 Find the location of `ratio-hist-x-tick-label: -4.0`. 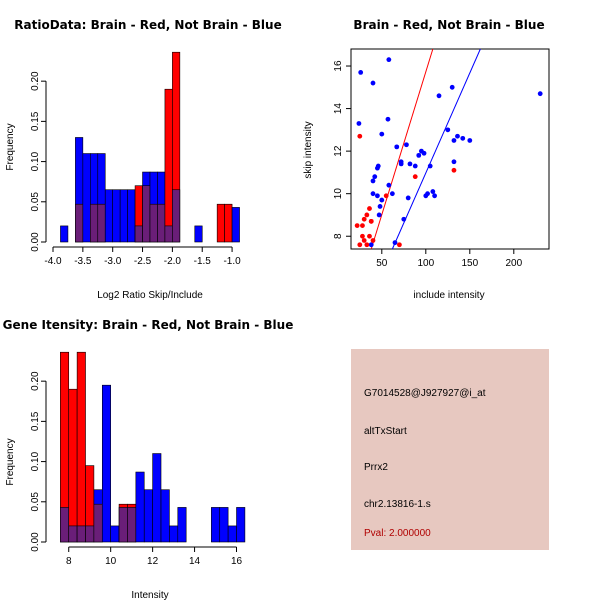

ratio-hist-x-tick-label: -4.0 is located at coordinates (53, 261).